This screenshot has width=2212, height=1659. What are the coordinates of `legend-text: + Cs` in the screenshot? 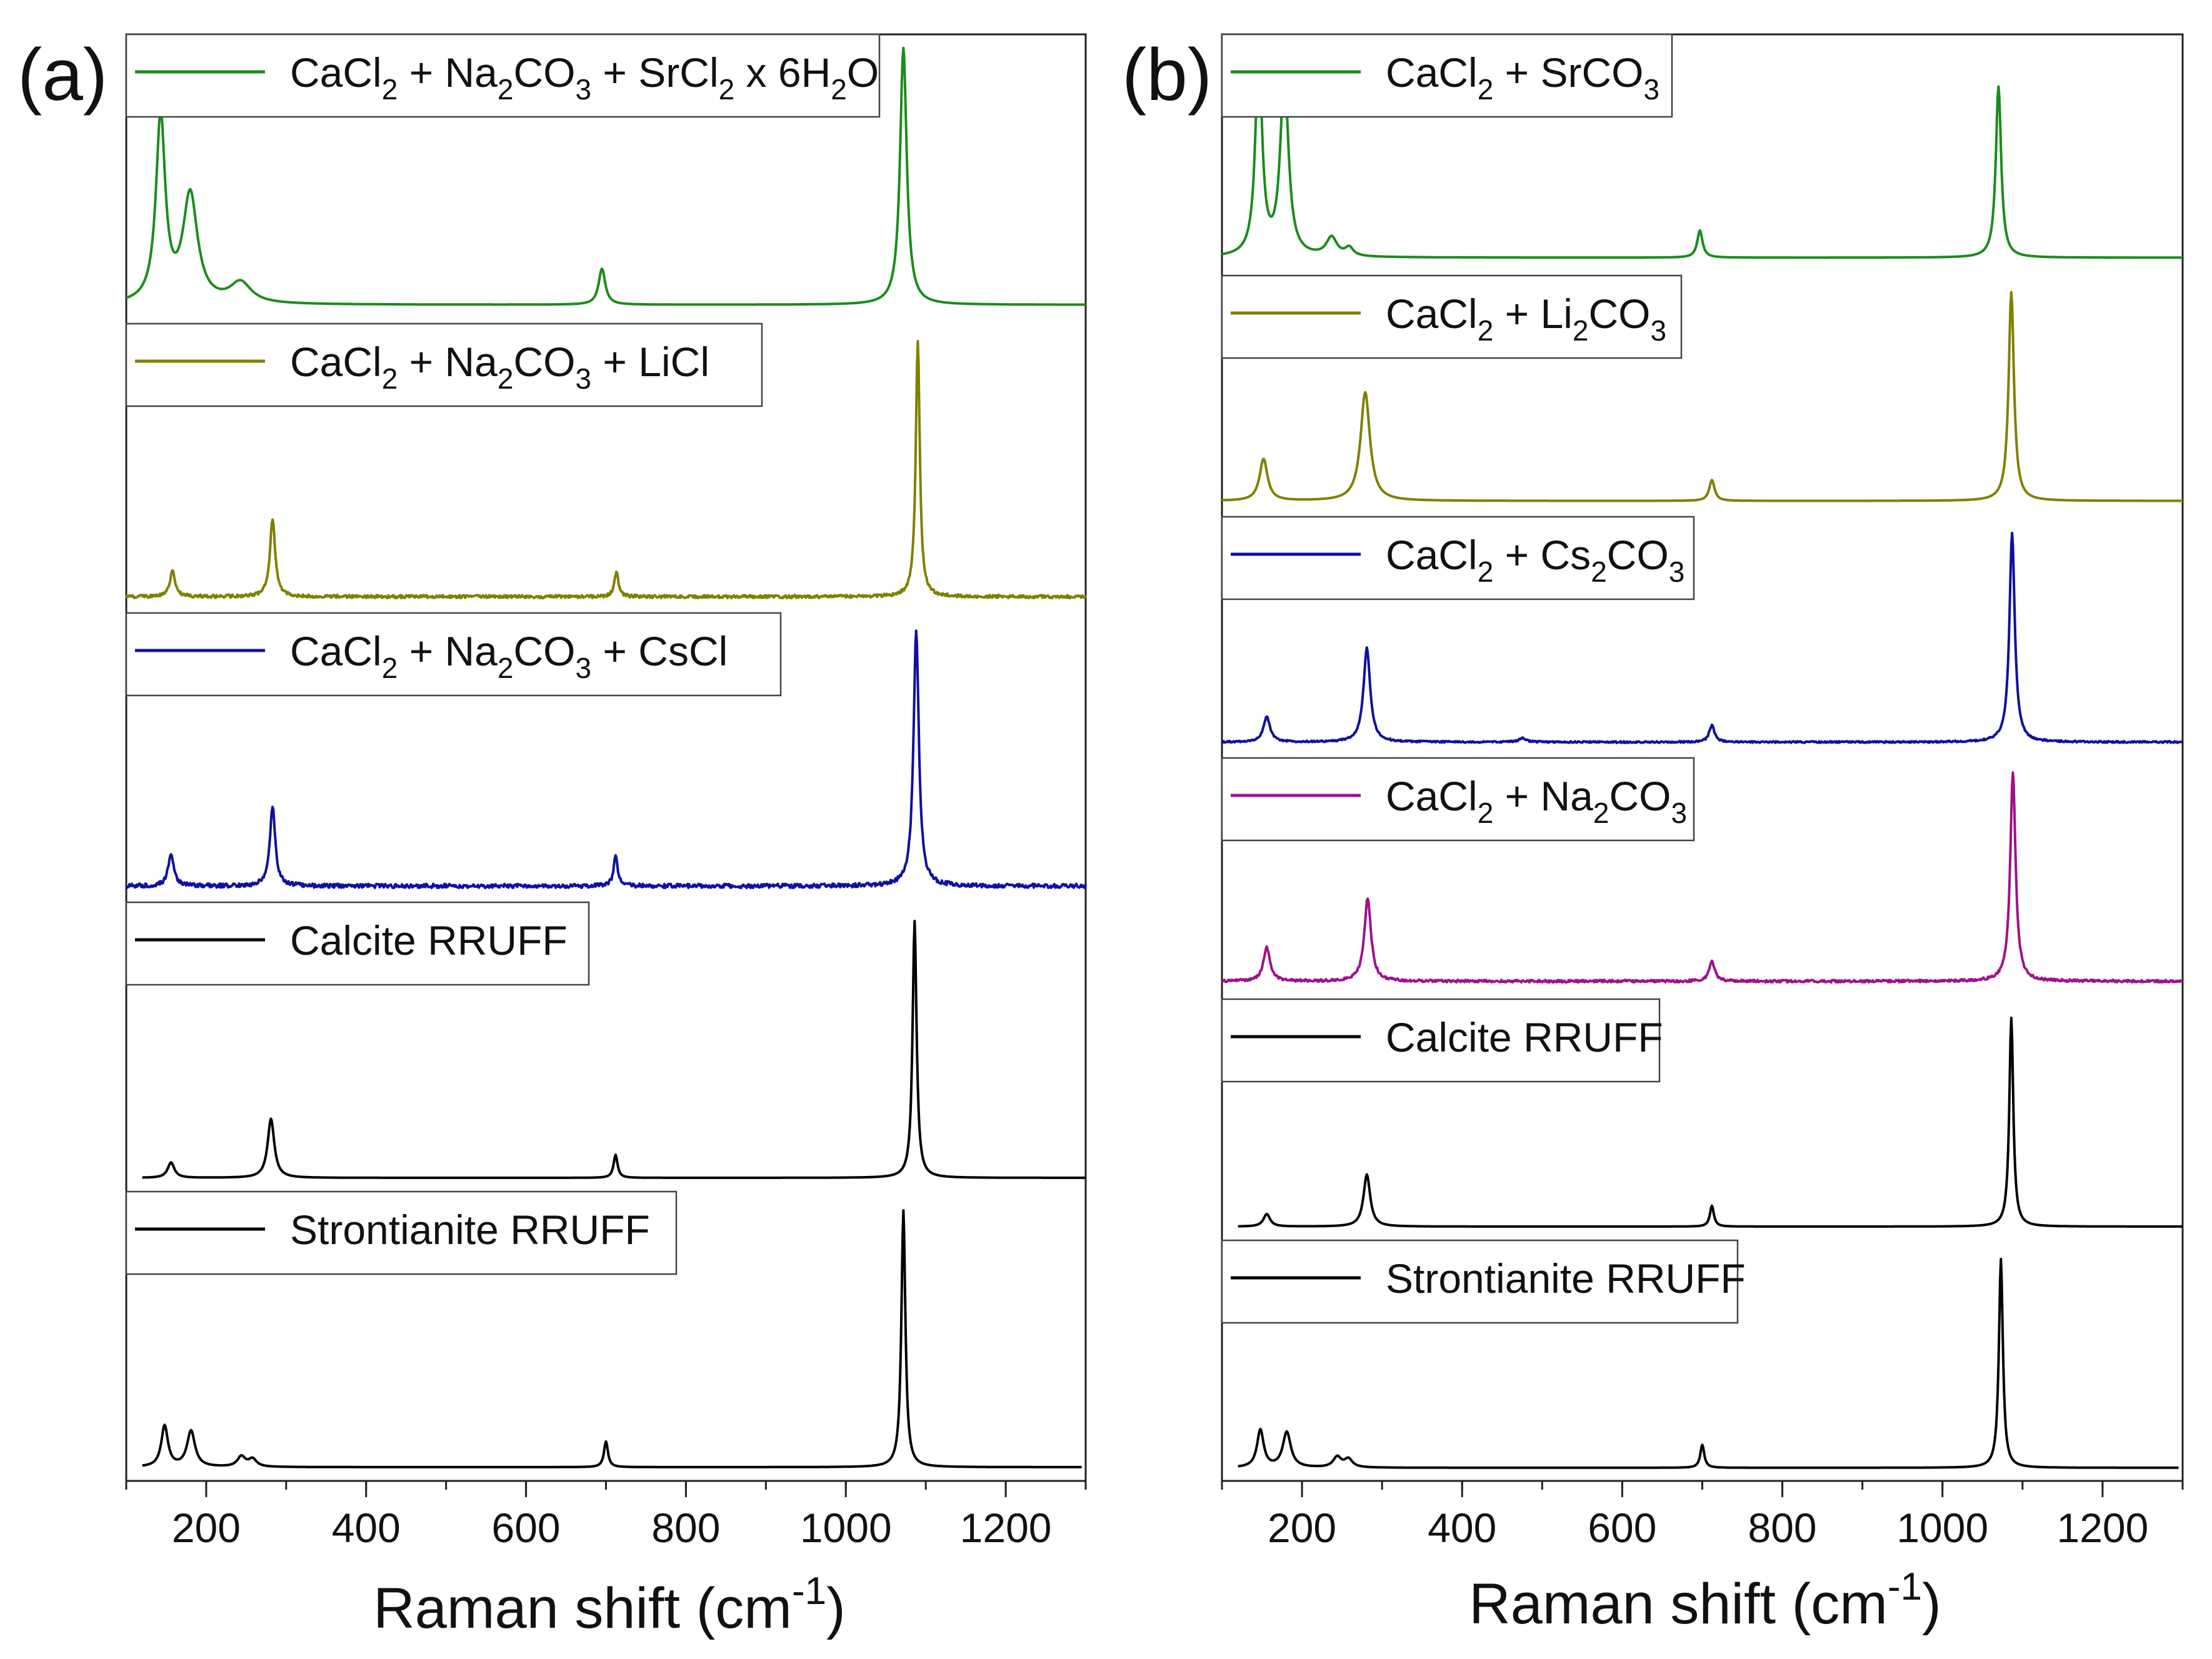 It's located at (1542, 555).